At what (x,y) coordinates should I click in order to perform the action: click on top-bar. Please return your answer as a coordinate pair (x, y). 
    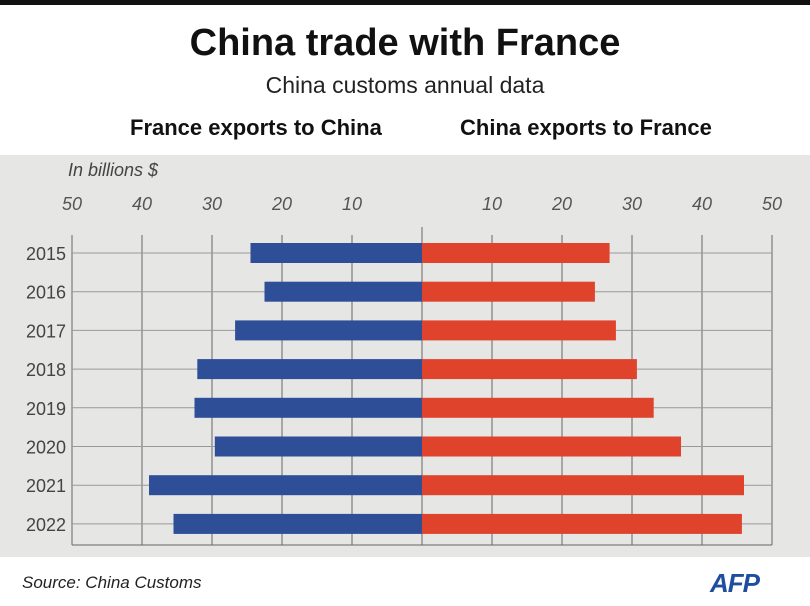
    Looking at the image, I should click on (405, 2).